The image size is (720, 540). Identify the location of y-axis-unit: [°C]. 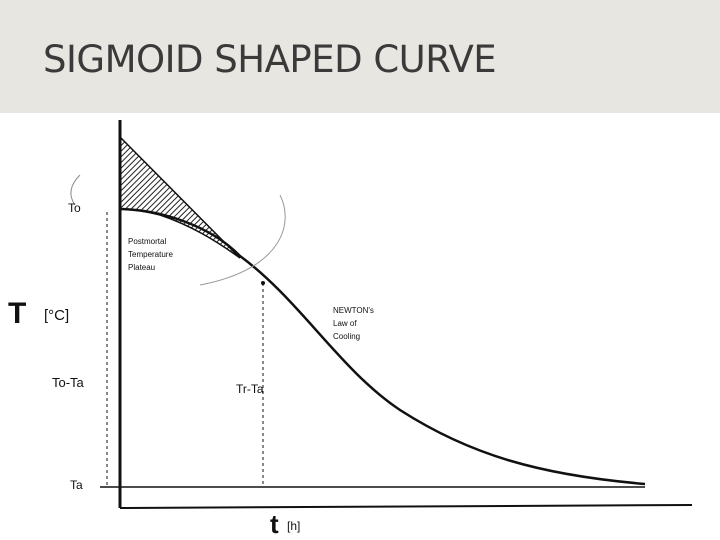
(56, 315).